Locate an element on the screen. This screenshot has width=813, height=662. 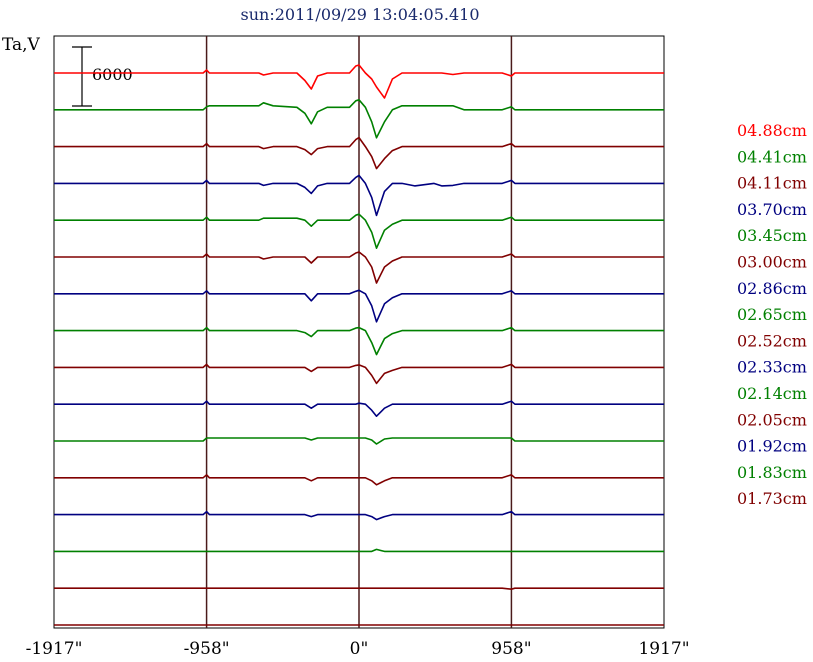
x-tick-label: 958" is located at coordinates (511, 649).